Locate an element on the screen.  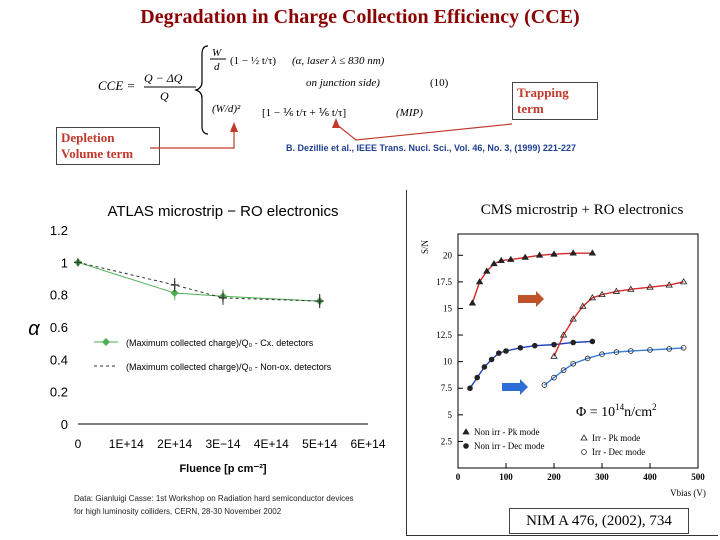
atlas-series-line is located at coordinates (198, 281).